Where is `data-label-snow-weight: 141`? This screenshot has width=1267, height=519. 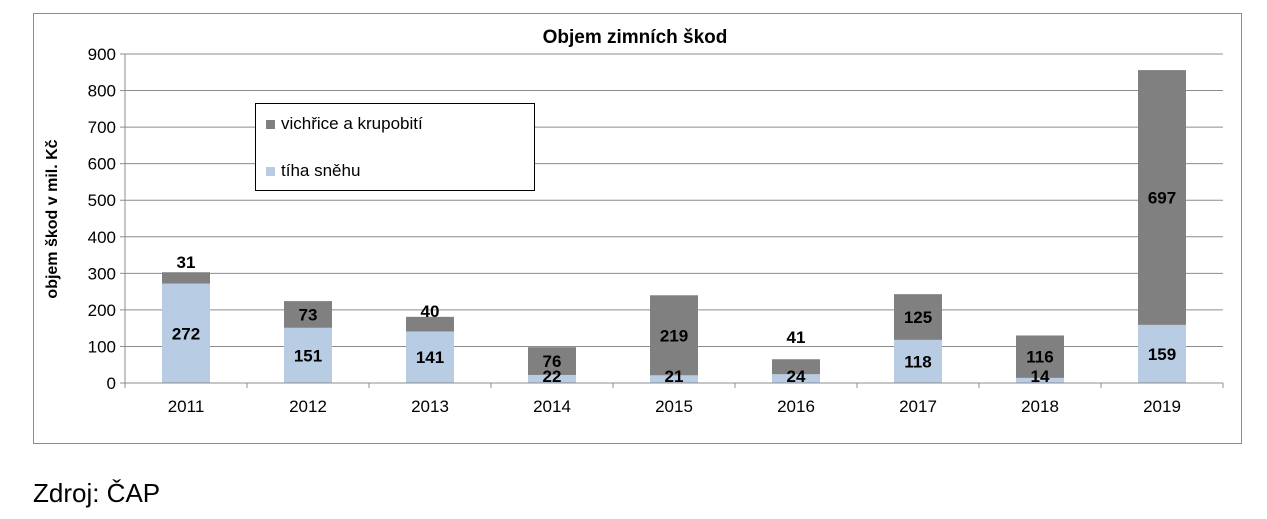
data-label-snow-weight: 141 is located at coordinates (430, 357).